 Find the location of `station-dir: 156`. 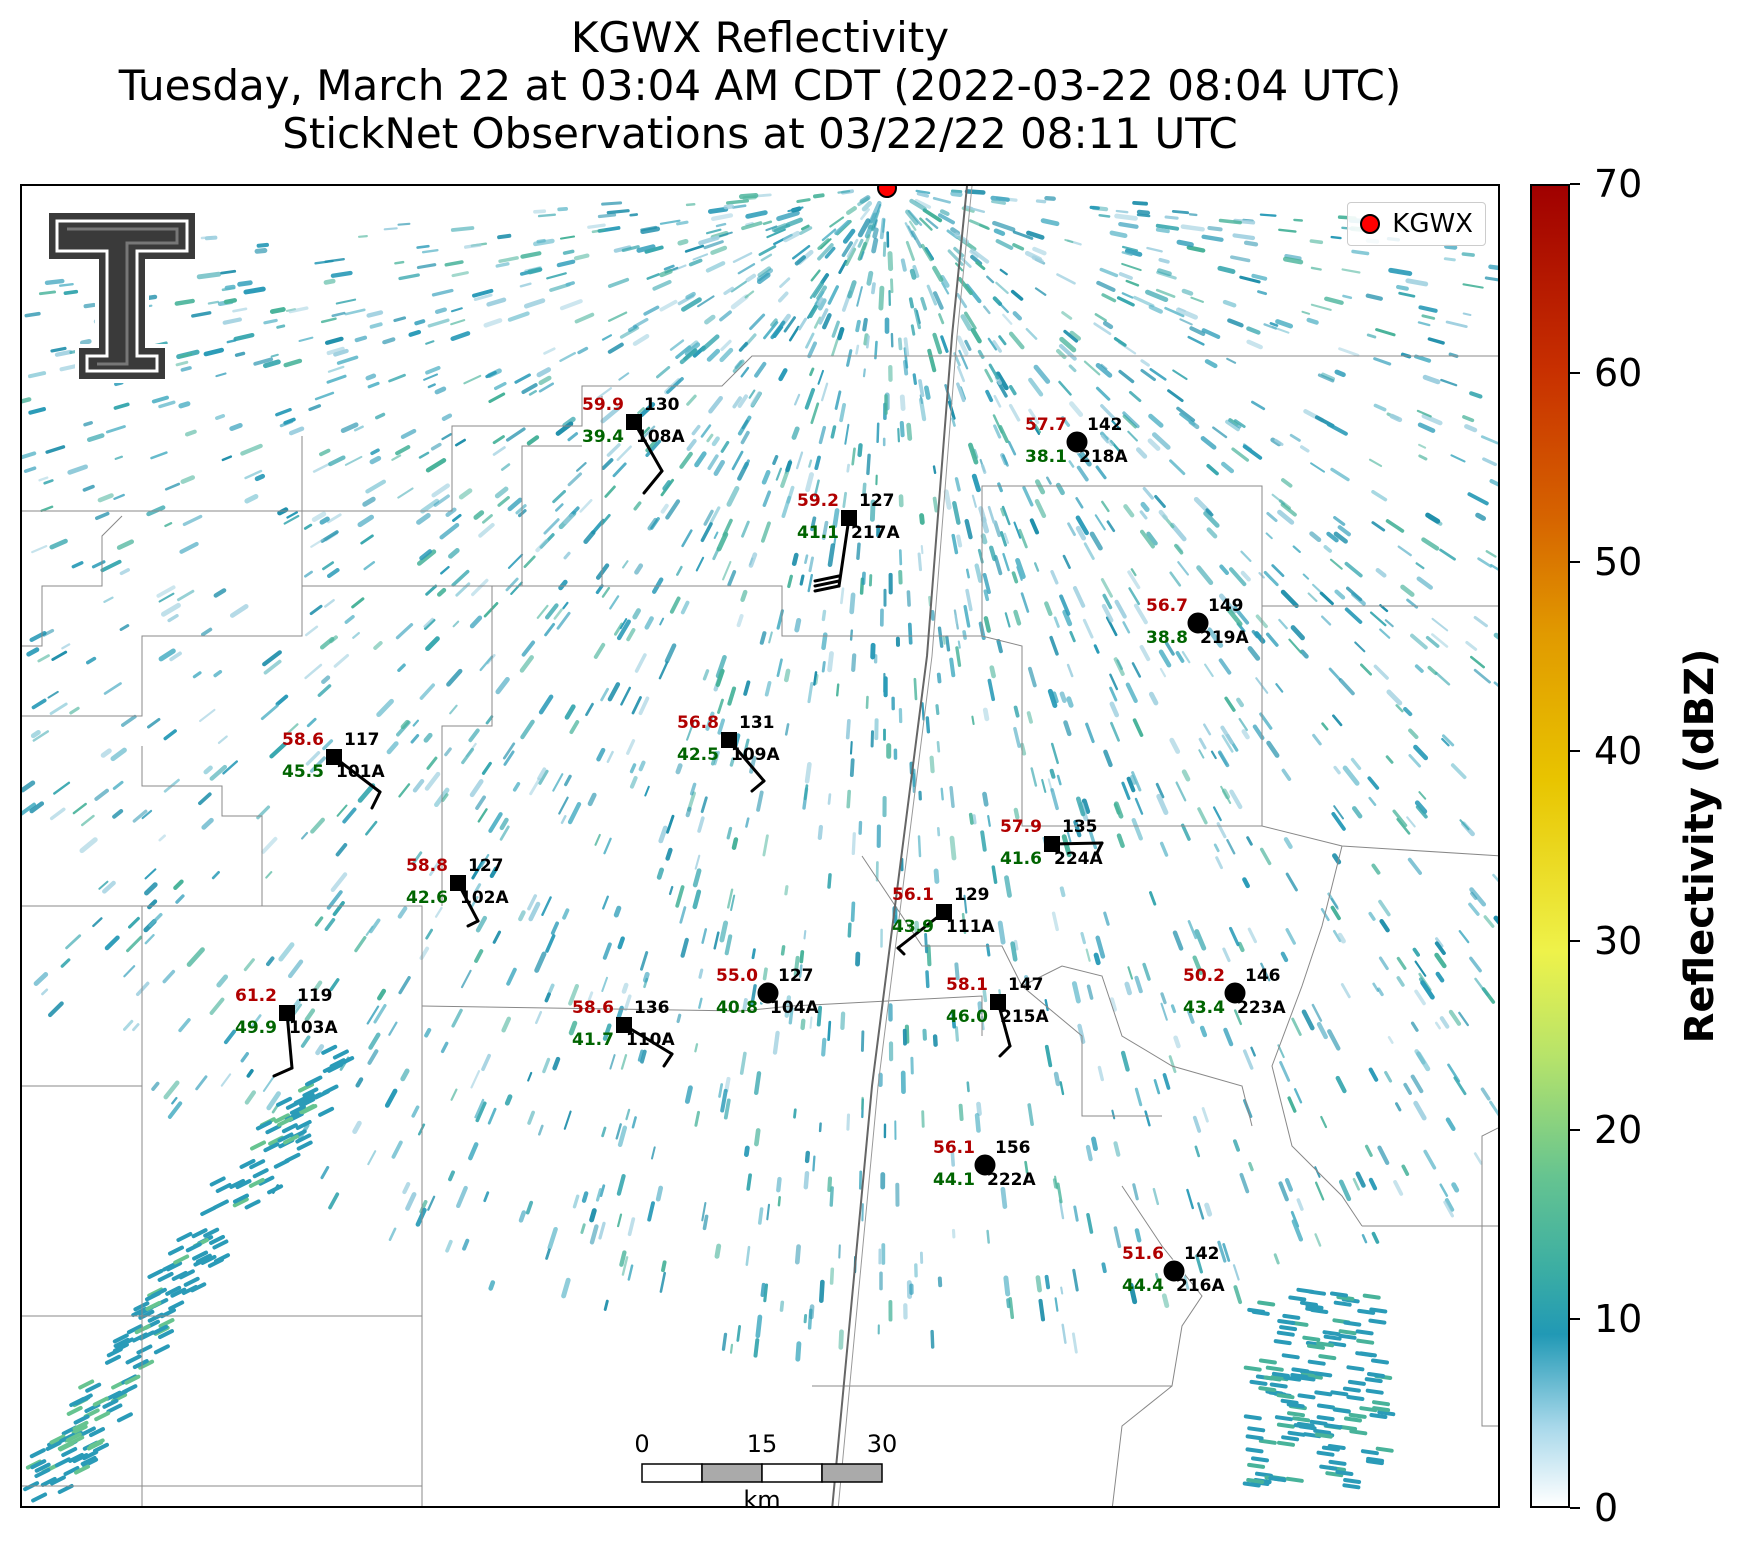

station-dir: 156 is located at coordinates (1013, 1148).